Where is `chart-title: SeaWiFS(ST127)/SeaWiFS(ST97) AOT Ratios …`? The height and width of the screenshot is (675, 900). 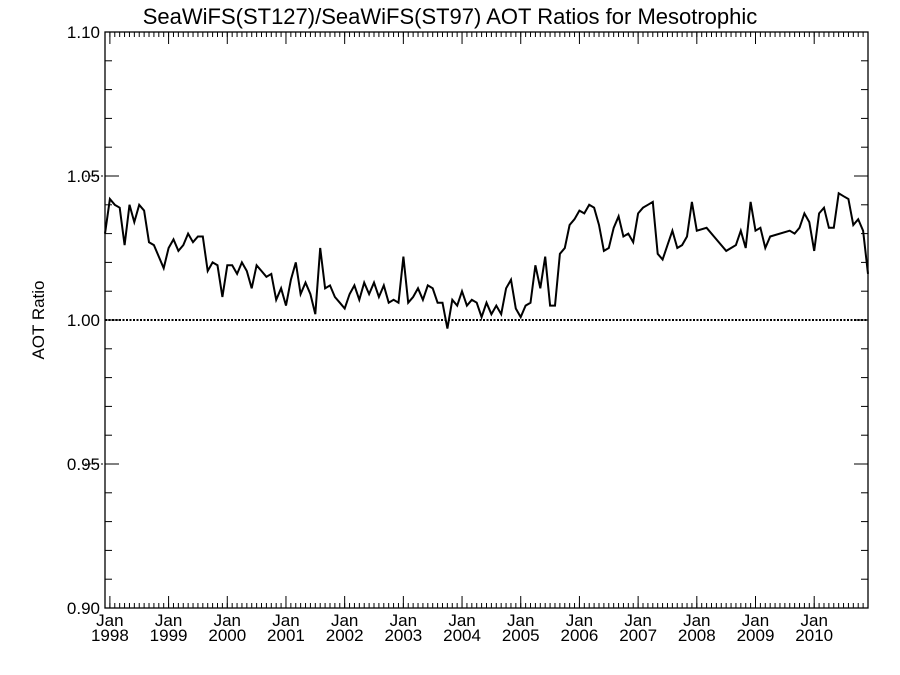
chart-title: SeaWiFS(ST127)/SeaWiFS(ST97) AOT Ratios … is located at coordinates (450, 16).